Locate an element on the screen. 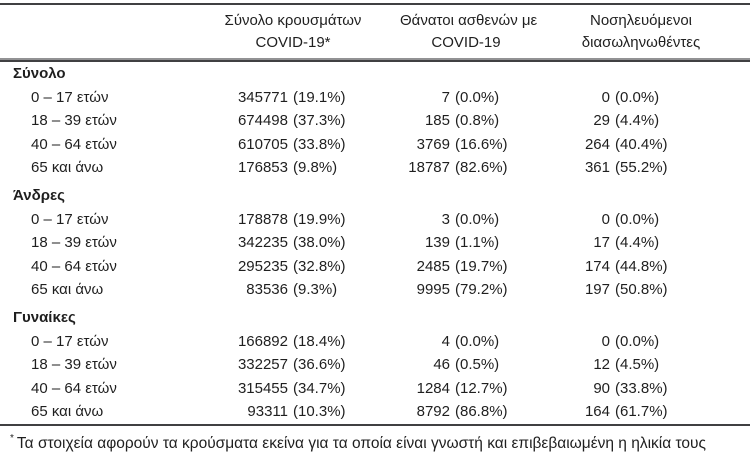 The image size is (750, 471). cases-value: 83536 (9.3%) is located at coordinates (293, 290).